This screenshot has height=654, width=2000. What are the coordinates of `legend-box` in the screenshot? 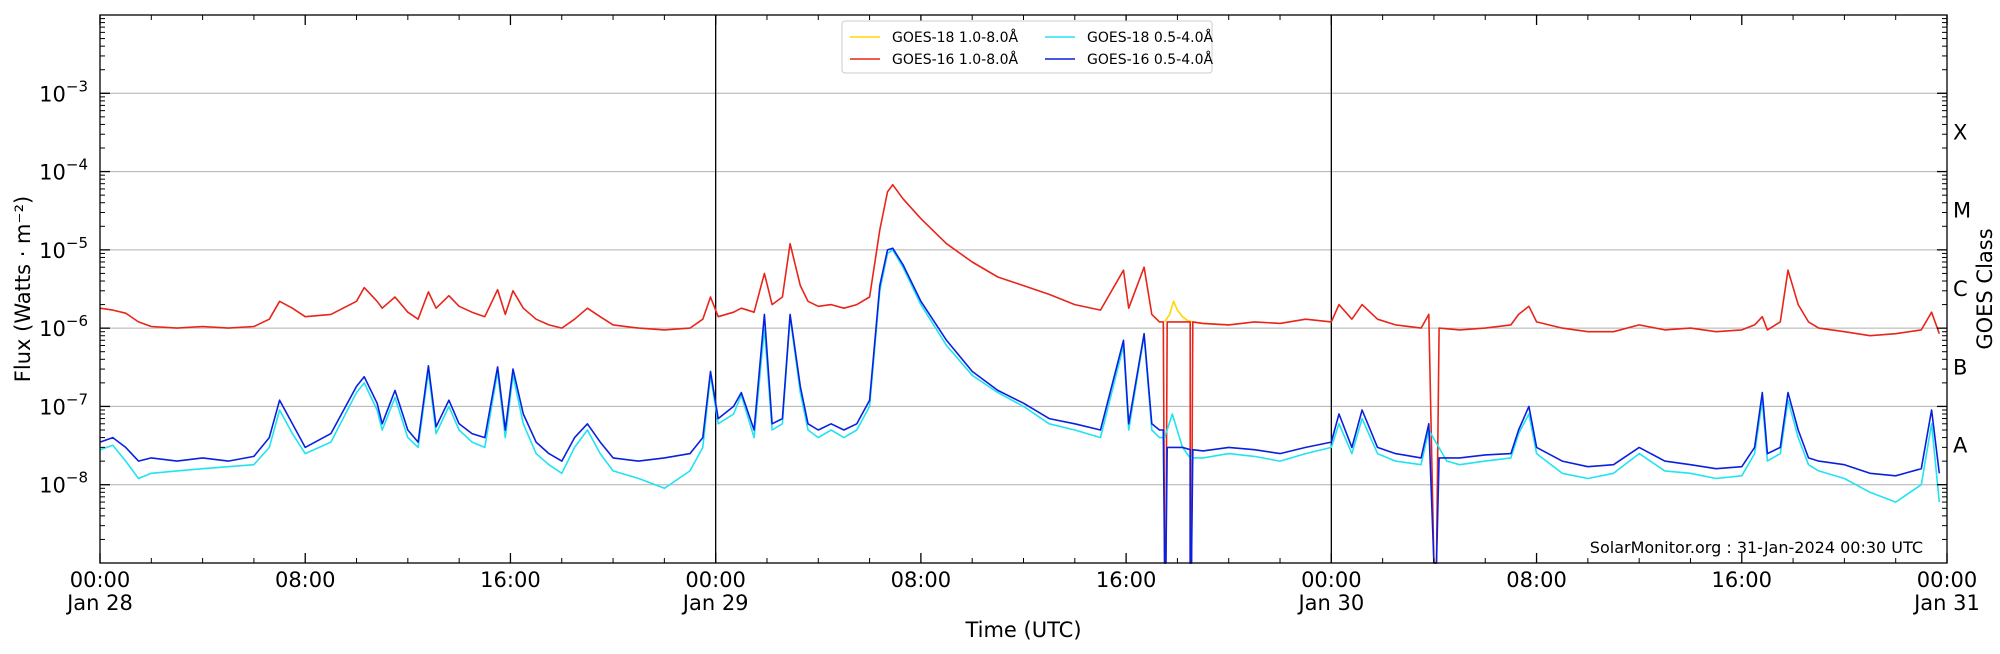 It's located at (1027, 47).